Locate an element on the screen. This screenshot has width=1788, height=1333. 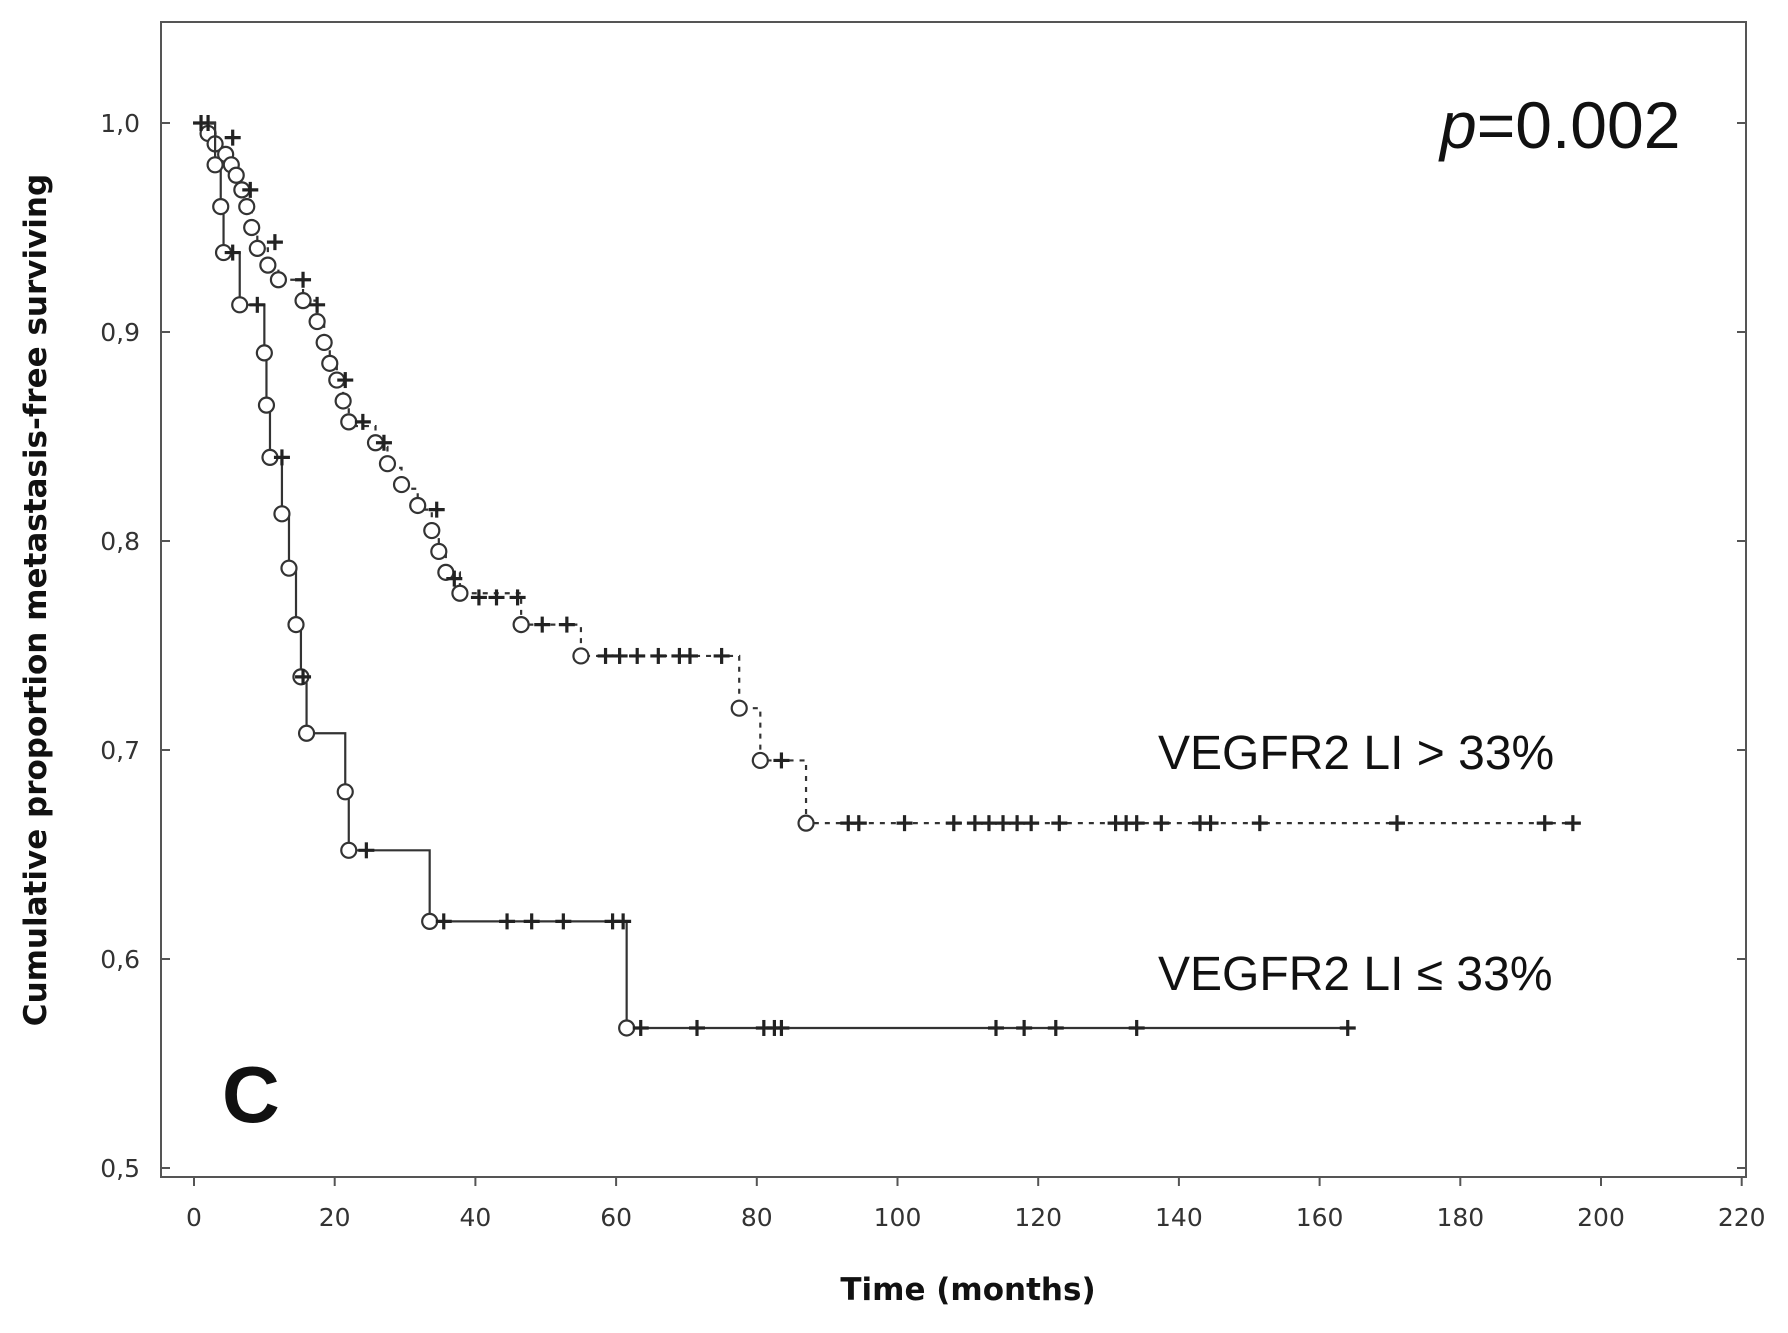
x-tick-label: 40 is located at coordinates (475, 1217).